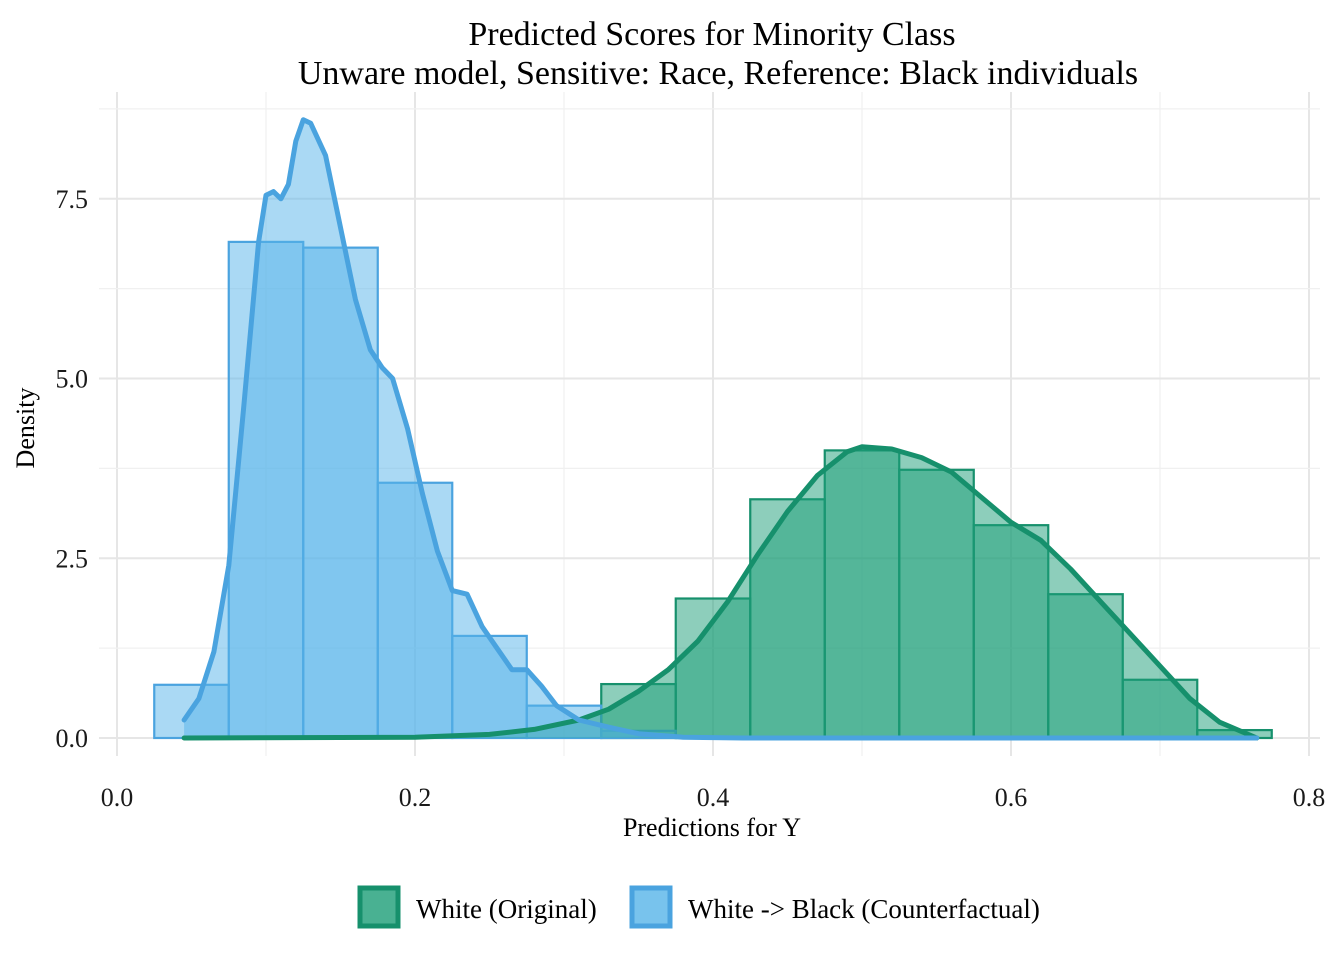 This screenshot has width=1344, height=960. I want to click on y-tick-label: 7.5, so click(72, 199).